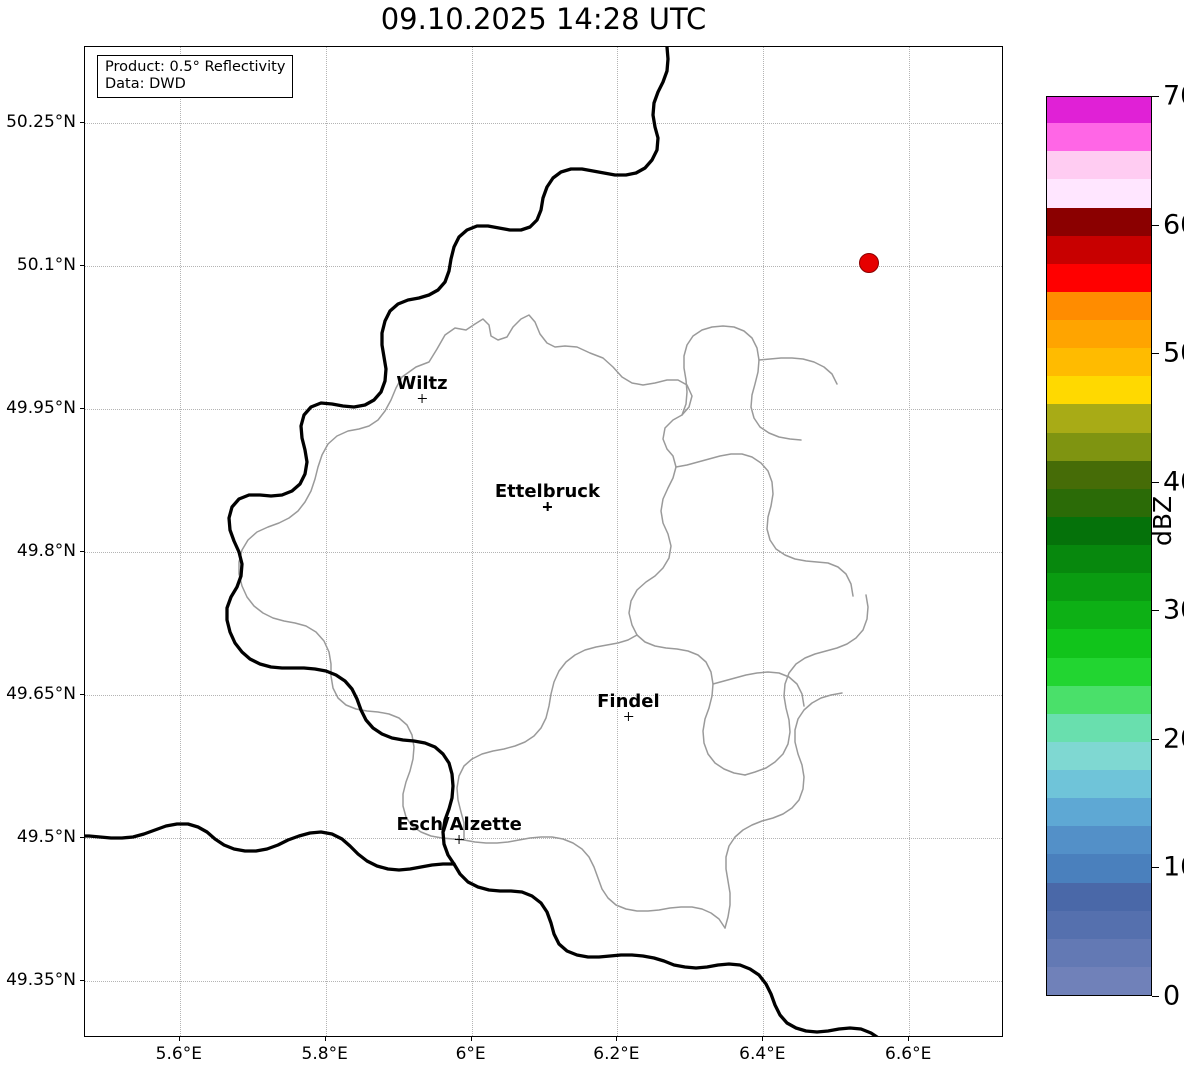 The height and width of the screenshot is (1081, 1184). What do you see at coordinates (470, 1054) in the screenshot?
I see `x-axis-tick-label: 6°E` at bounding box center [470, 1054].